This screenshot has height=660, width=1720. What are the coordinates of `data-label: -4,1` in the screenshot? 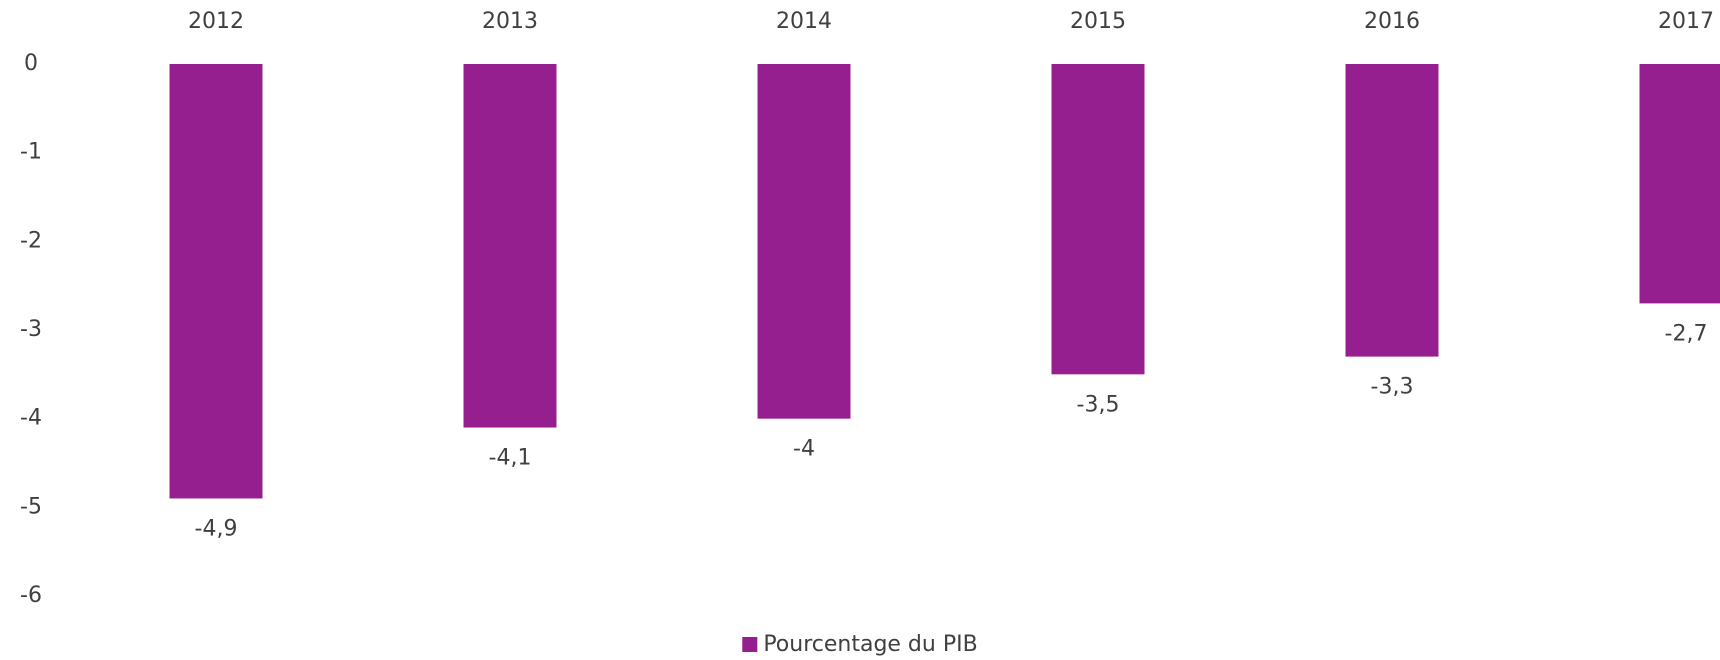 It's located at (510, 458).